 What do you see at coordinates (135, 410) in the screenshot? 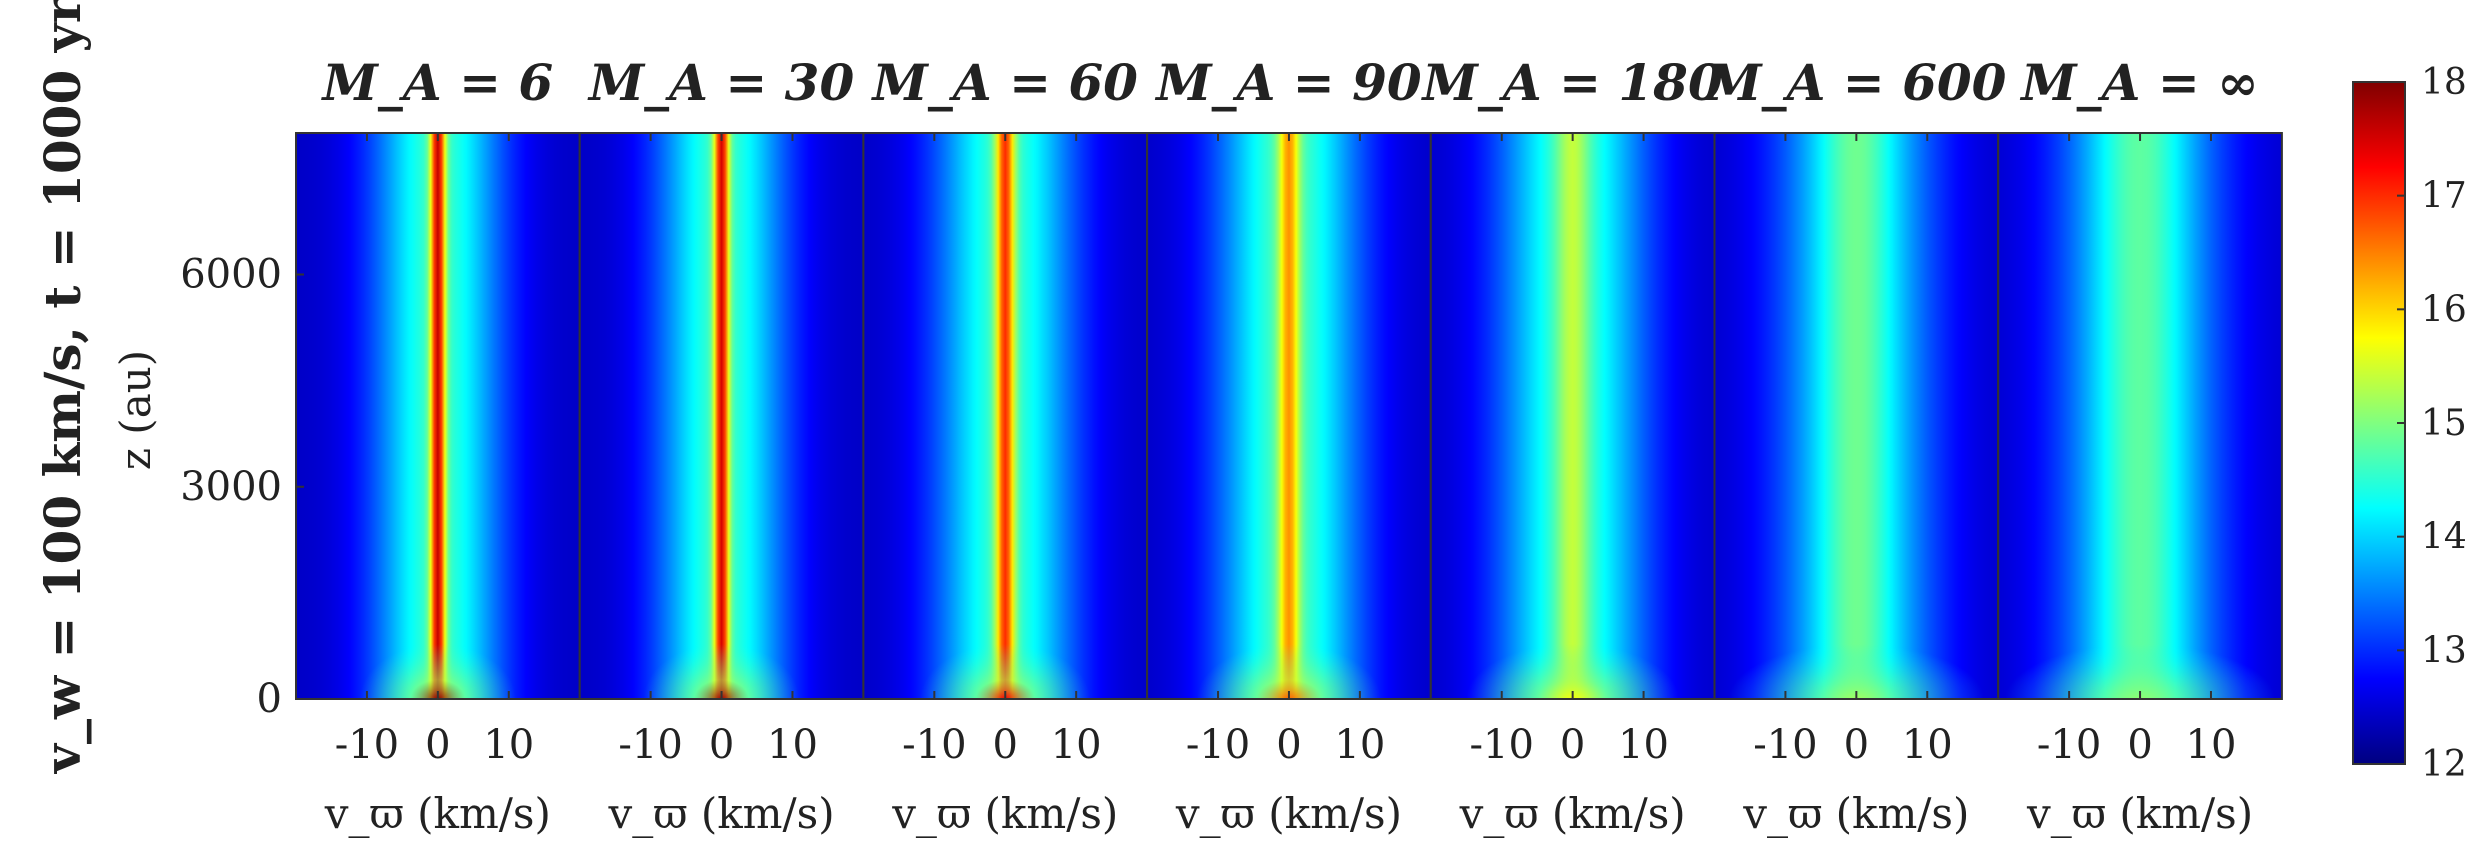
I see `y-axis-label: z (au)` at bounding box center [135, 410].